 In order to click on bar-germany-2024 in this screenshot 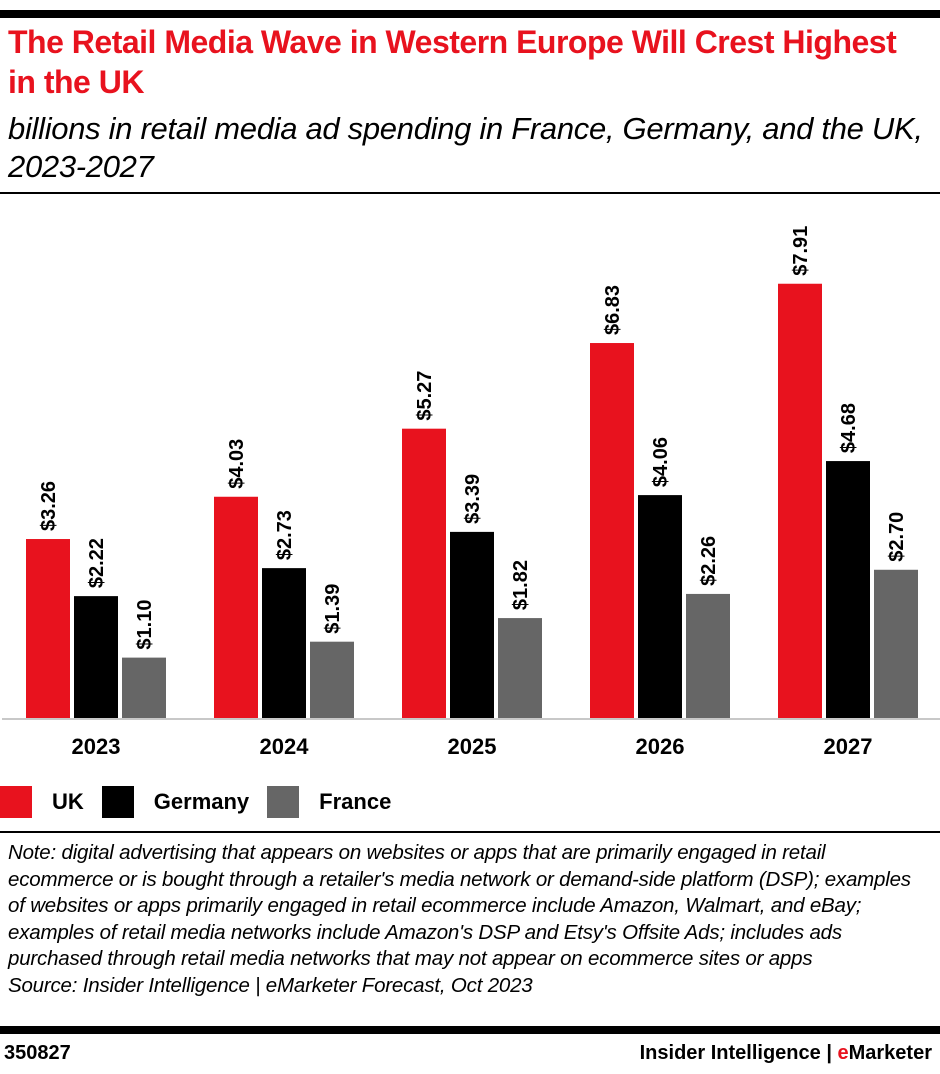, I will do `click(284, 643)`.